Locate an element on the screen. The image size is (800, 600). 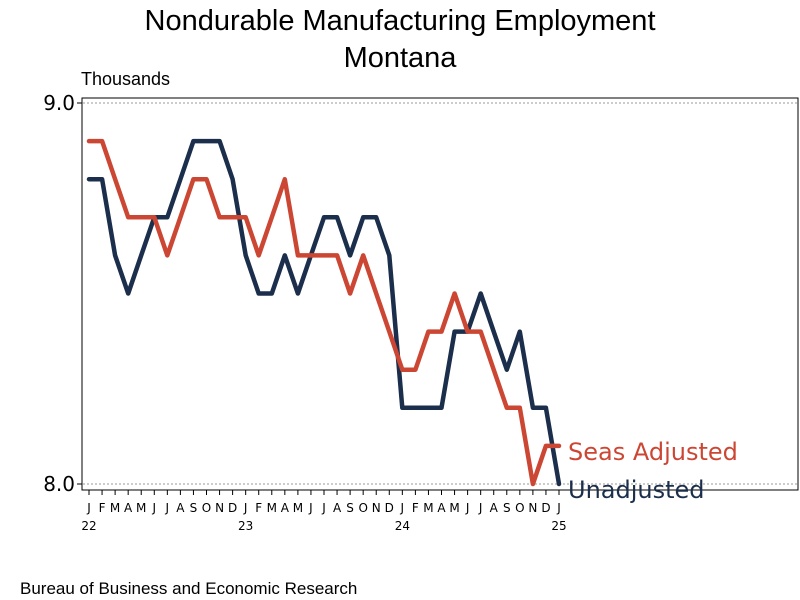
y-unit-label: Thousands is located at coordinates (125, 79).